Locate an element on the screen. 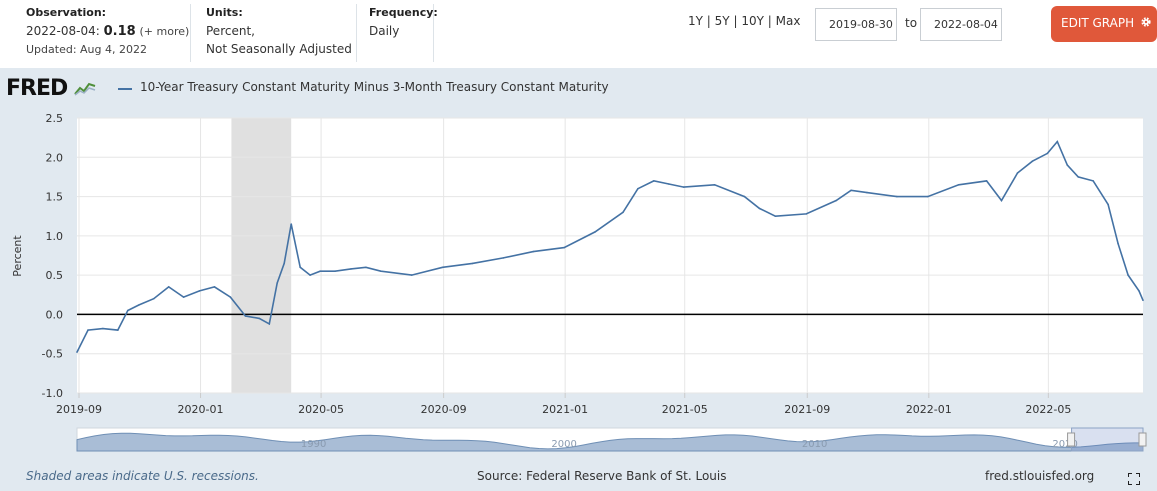 This screenshot has height=491, width=1157. start-date-input: 2019-08-30 is located at coordinates (856, 24).